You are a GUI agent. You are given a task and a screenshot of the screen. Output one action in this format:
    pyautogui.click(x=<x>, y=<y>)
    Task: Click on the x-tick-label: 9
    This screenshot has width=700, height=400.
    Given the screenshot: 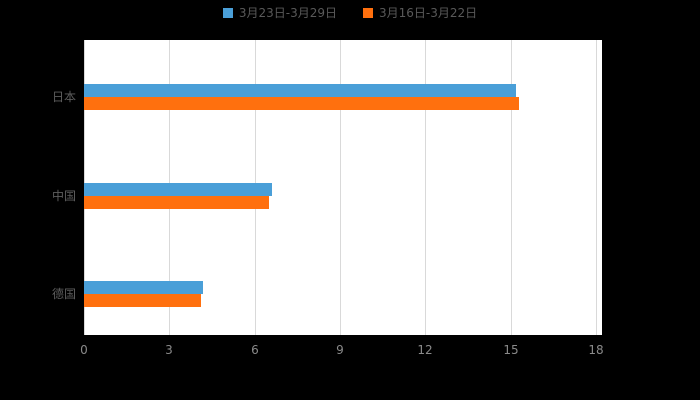 What is the action you would take?
    pyautogui.click(x=340, y=350)
    